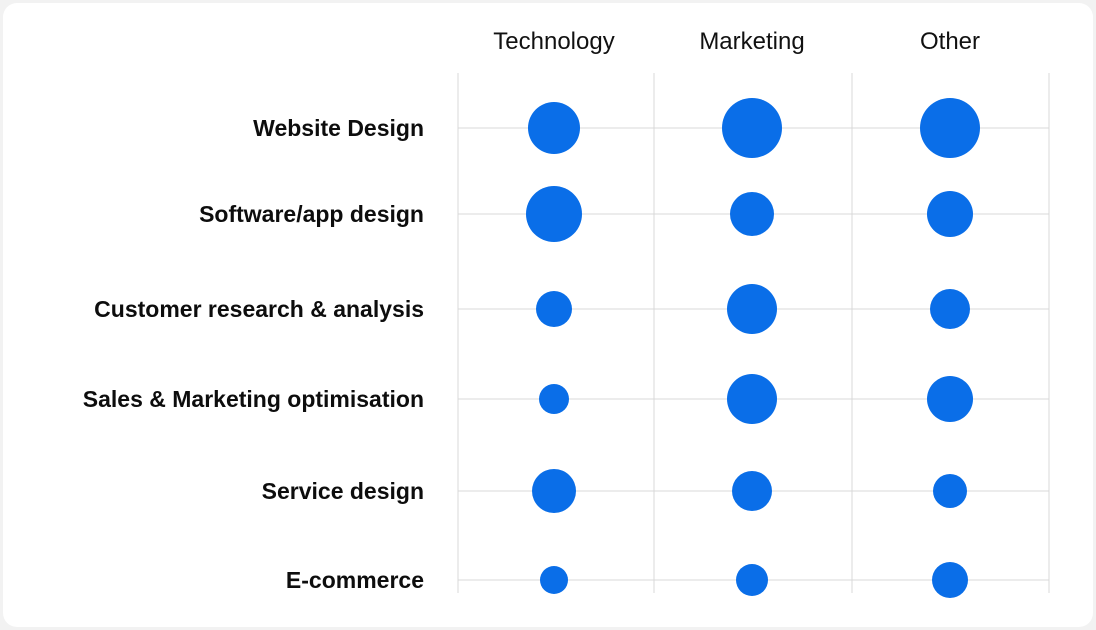 The width and height of the screenshot is (1096, 630). Describe the element at coordinates (950, 214) in the screenshot. I see `bubble-r1-c2` at that location.